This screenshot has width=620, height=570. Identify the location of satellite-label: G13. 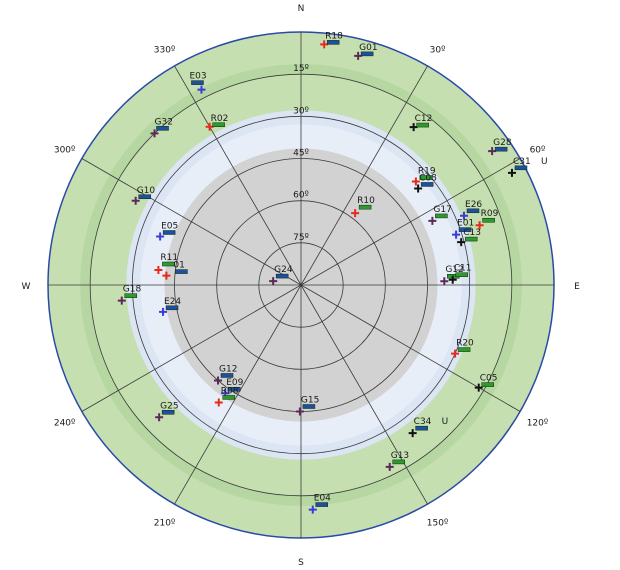
(400, 456).